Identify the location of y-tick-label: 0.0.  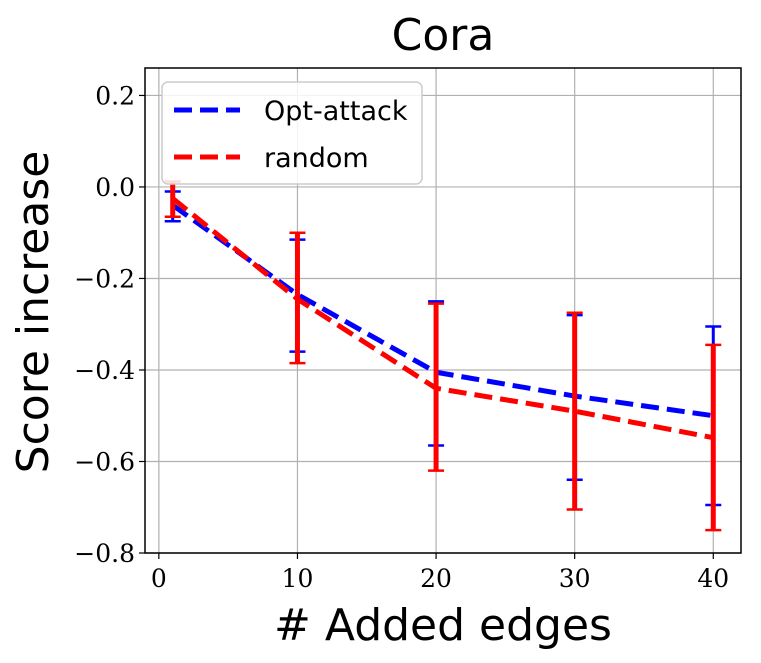
(115, 187).